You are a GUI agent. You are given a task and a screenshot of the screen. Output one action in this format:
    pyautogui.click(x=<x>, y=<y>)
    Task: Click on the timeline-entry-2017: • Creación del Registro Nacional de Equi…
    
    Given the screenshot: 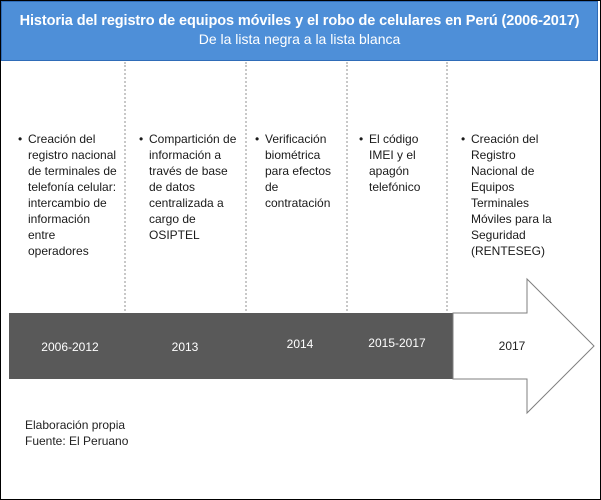 What is the action you would take?
    pyautogui.click(x=509, y=195)
    